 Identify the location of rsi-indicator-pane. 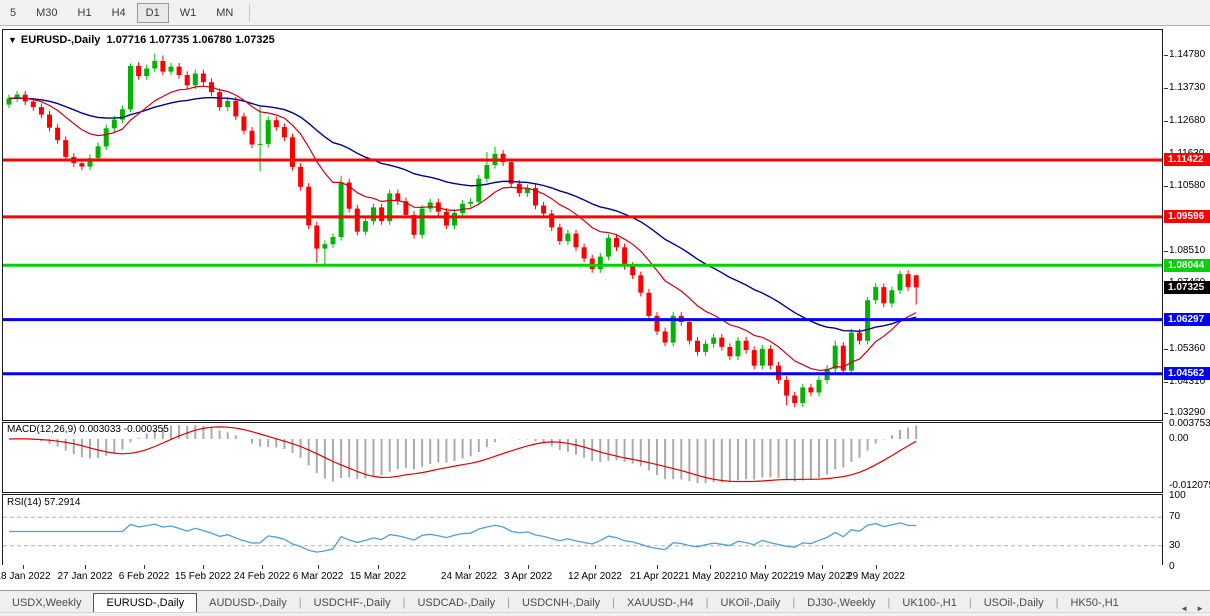
(582, 530).